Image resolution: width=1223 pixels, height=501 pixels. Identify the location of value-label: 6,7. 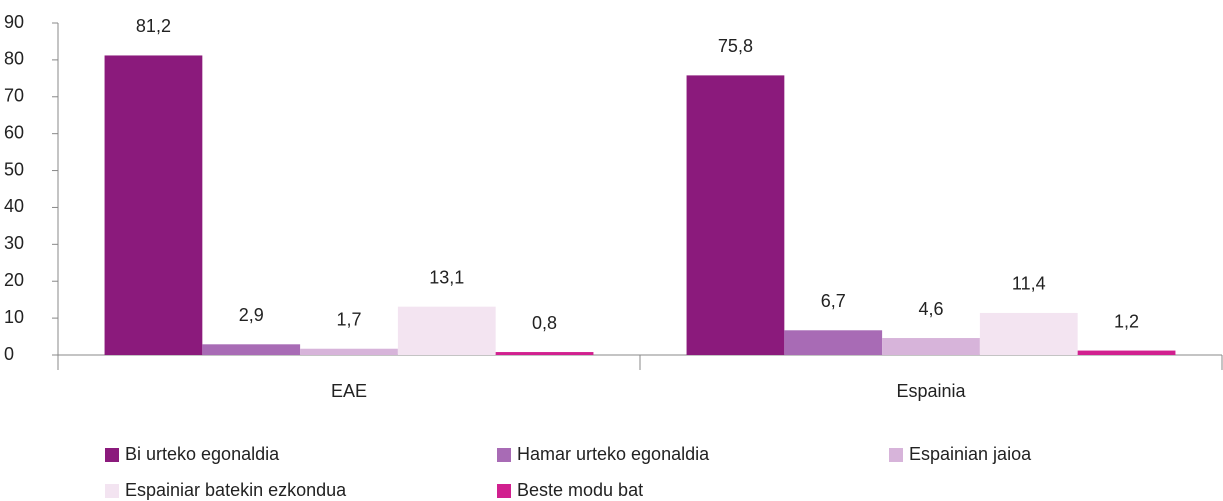
(833, 301).